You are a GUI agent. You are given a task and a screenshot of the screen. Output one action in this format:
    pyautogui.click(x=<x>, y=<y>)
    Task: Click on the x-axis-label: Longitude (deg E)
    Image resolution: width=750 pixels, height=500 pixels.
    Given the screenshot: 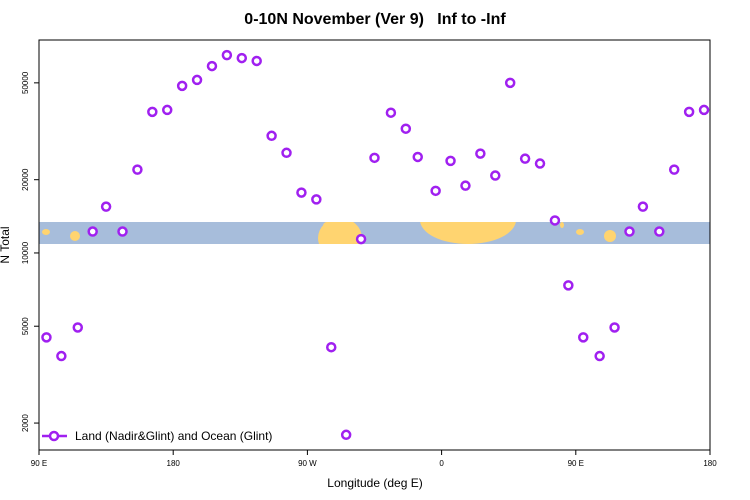 What is the action you would take?
    pyautogui.click(x=374, y=483)
    